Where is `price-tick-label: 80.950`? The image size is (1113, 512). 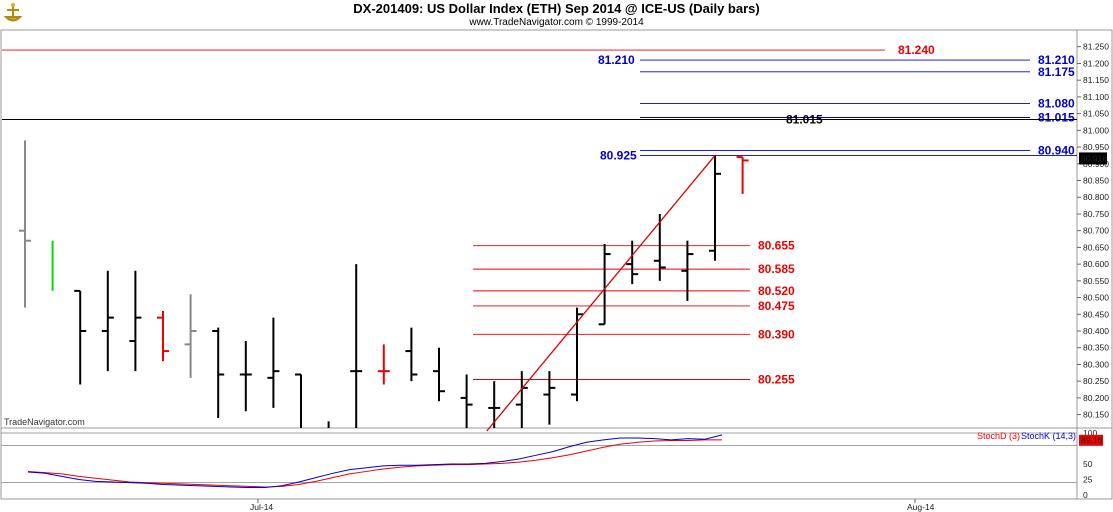 price-tick-label: 80.950 is located at coordinates (1096, 147).